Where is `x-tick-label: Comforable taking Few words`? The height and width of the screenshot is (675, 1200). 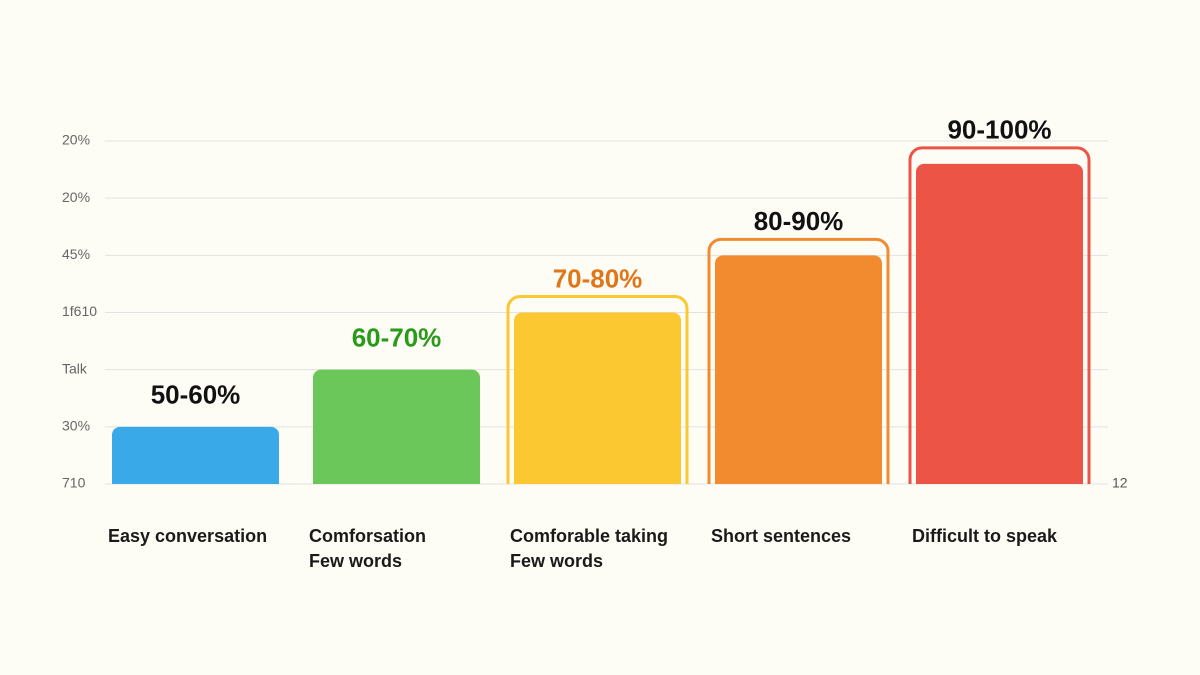 x-tick-label: Comforable taking Few words is located at coordinates (589, 548).